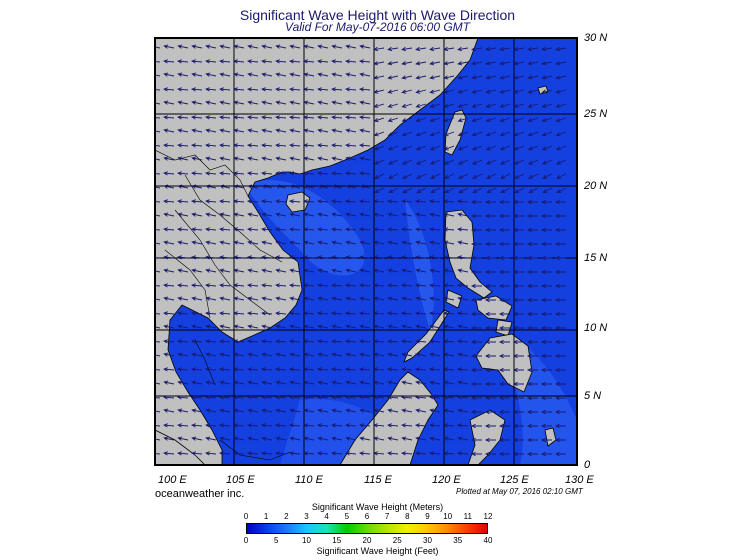 The image size is (755, 560). Describe the element at coordinates (427, 516) in the screenshot. I see `meters-tick: 9` at that location.